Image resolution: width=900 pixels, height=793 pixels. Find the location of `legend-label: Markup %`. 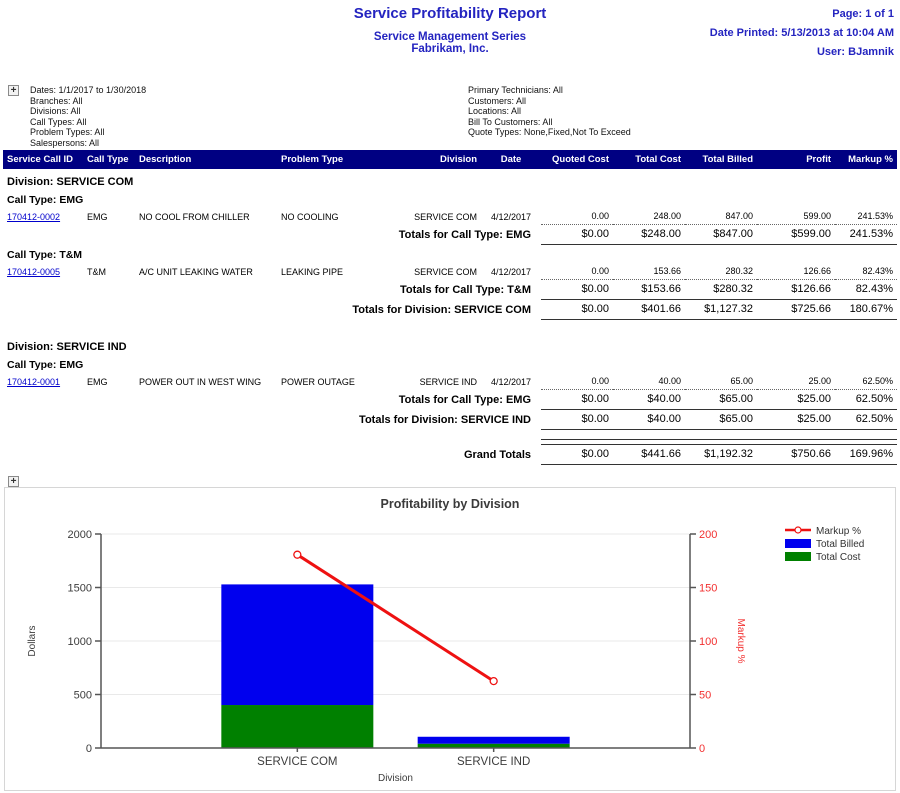

legend-label: Markup % is located at coordinates (838, 531).